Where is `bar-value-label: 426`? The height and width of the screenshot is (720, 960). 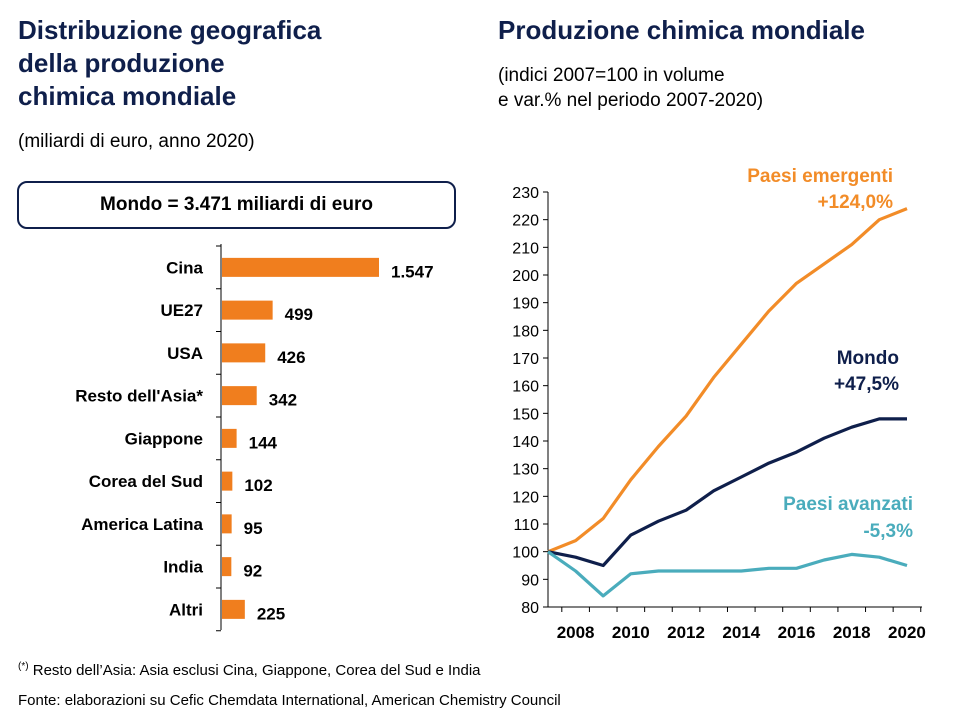 bar-value-label: 426 is located at coordinates (291, 357).